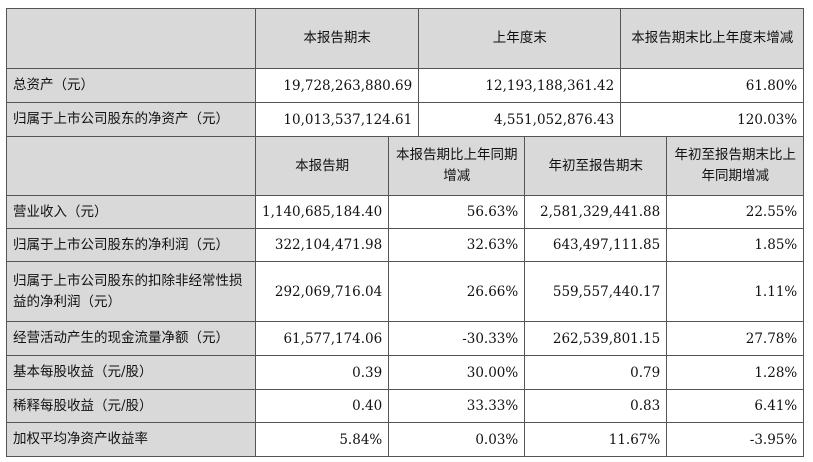 This screenshot has height=462, width=813. I want to click on cell-change: 61.80%, so click(712, 85).